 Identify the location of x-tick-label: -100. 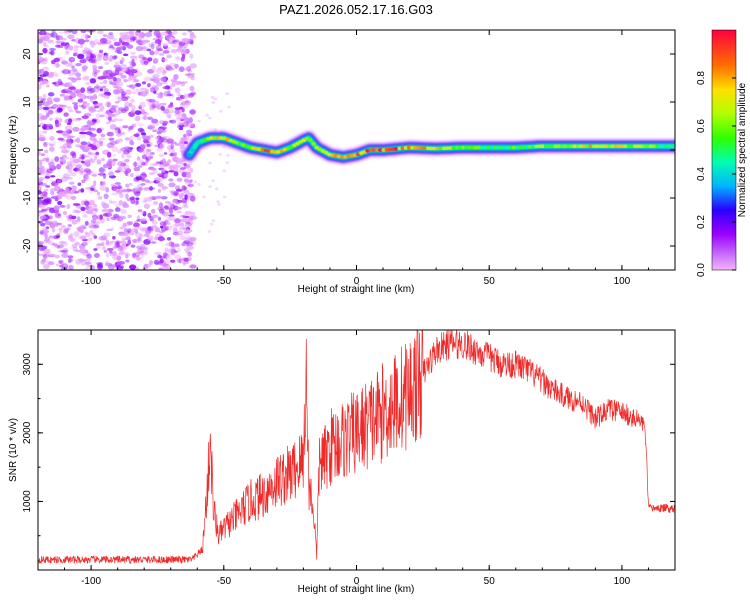
(91, 281).